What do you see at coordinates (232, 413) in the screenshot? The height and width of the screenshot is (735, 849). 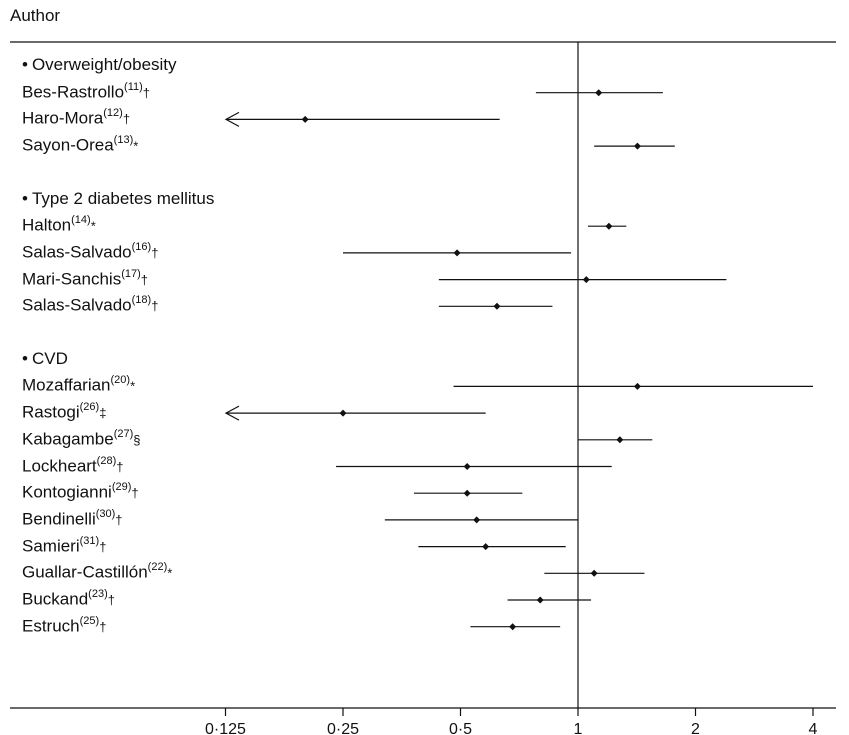 I see `ci-truncation-arrow` at bounding box center [232, 413].